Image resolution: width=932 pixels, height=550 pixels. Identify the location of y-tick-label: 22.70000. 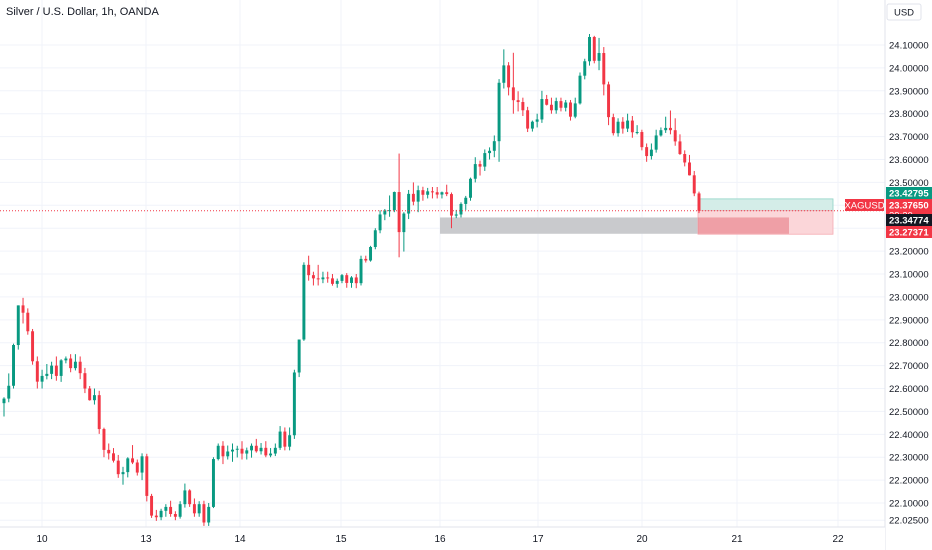
(909, 366).